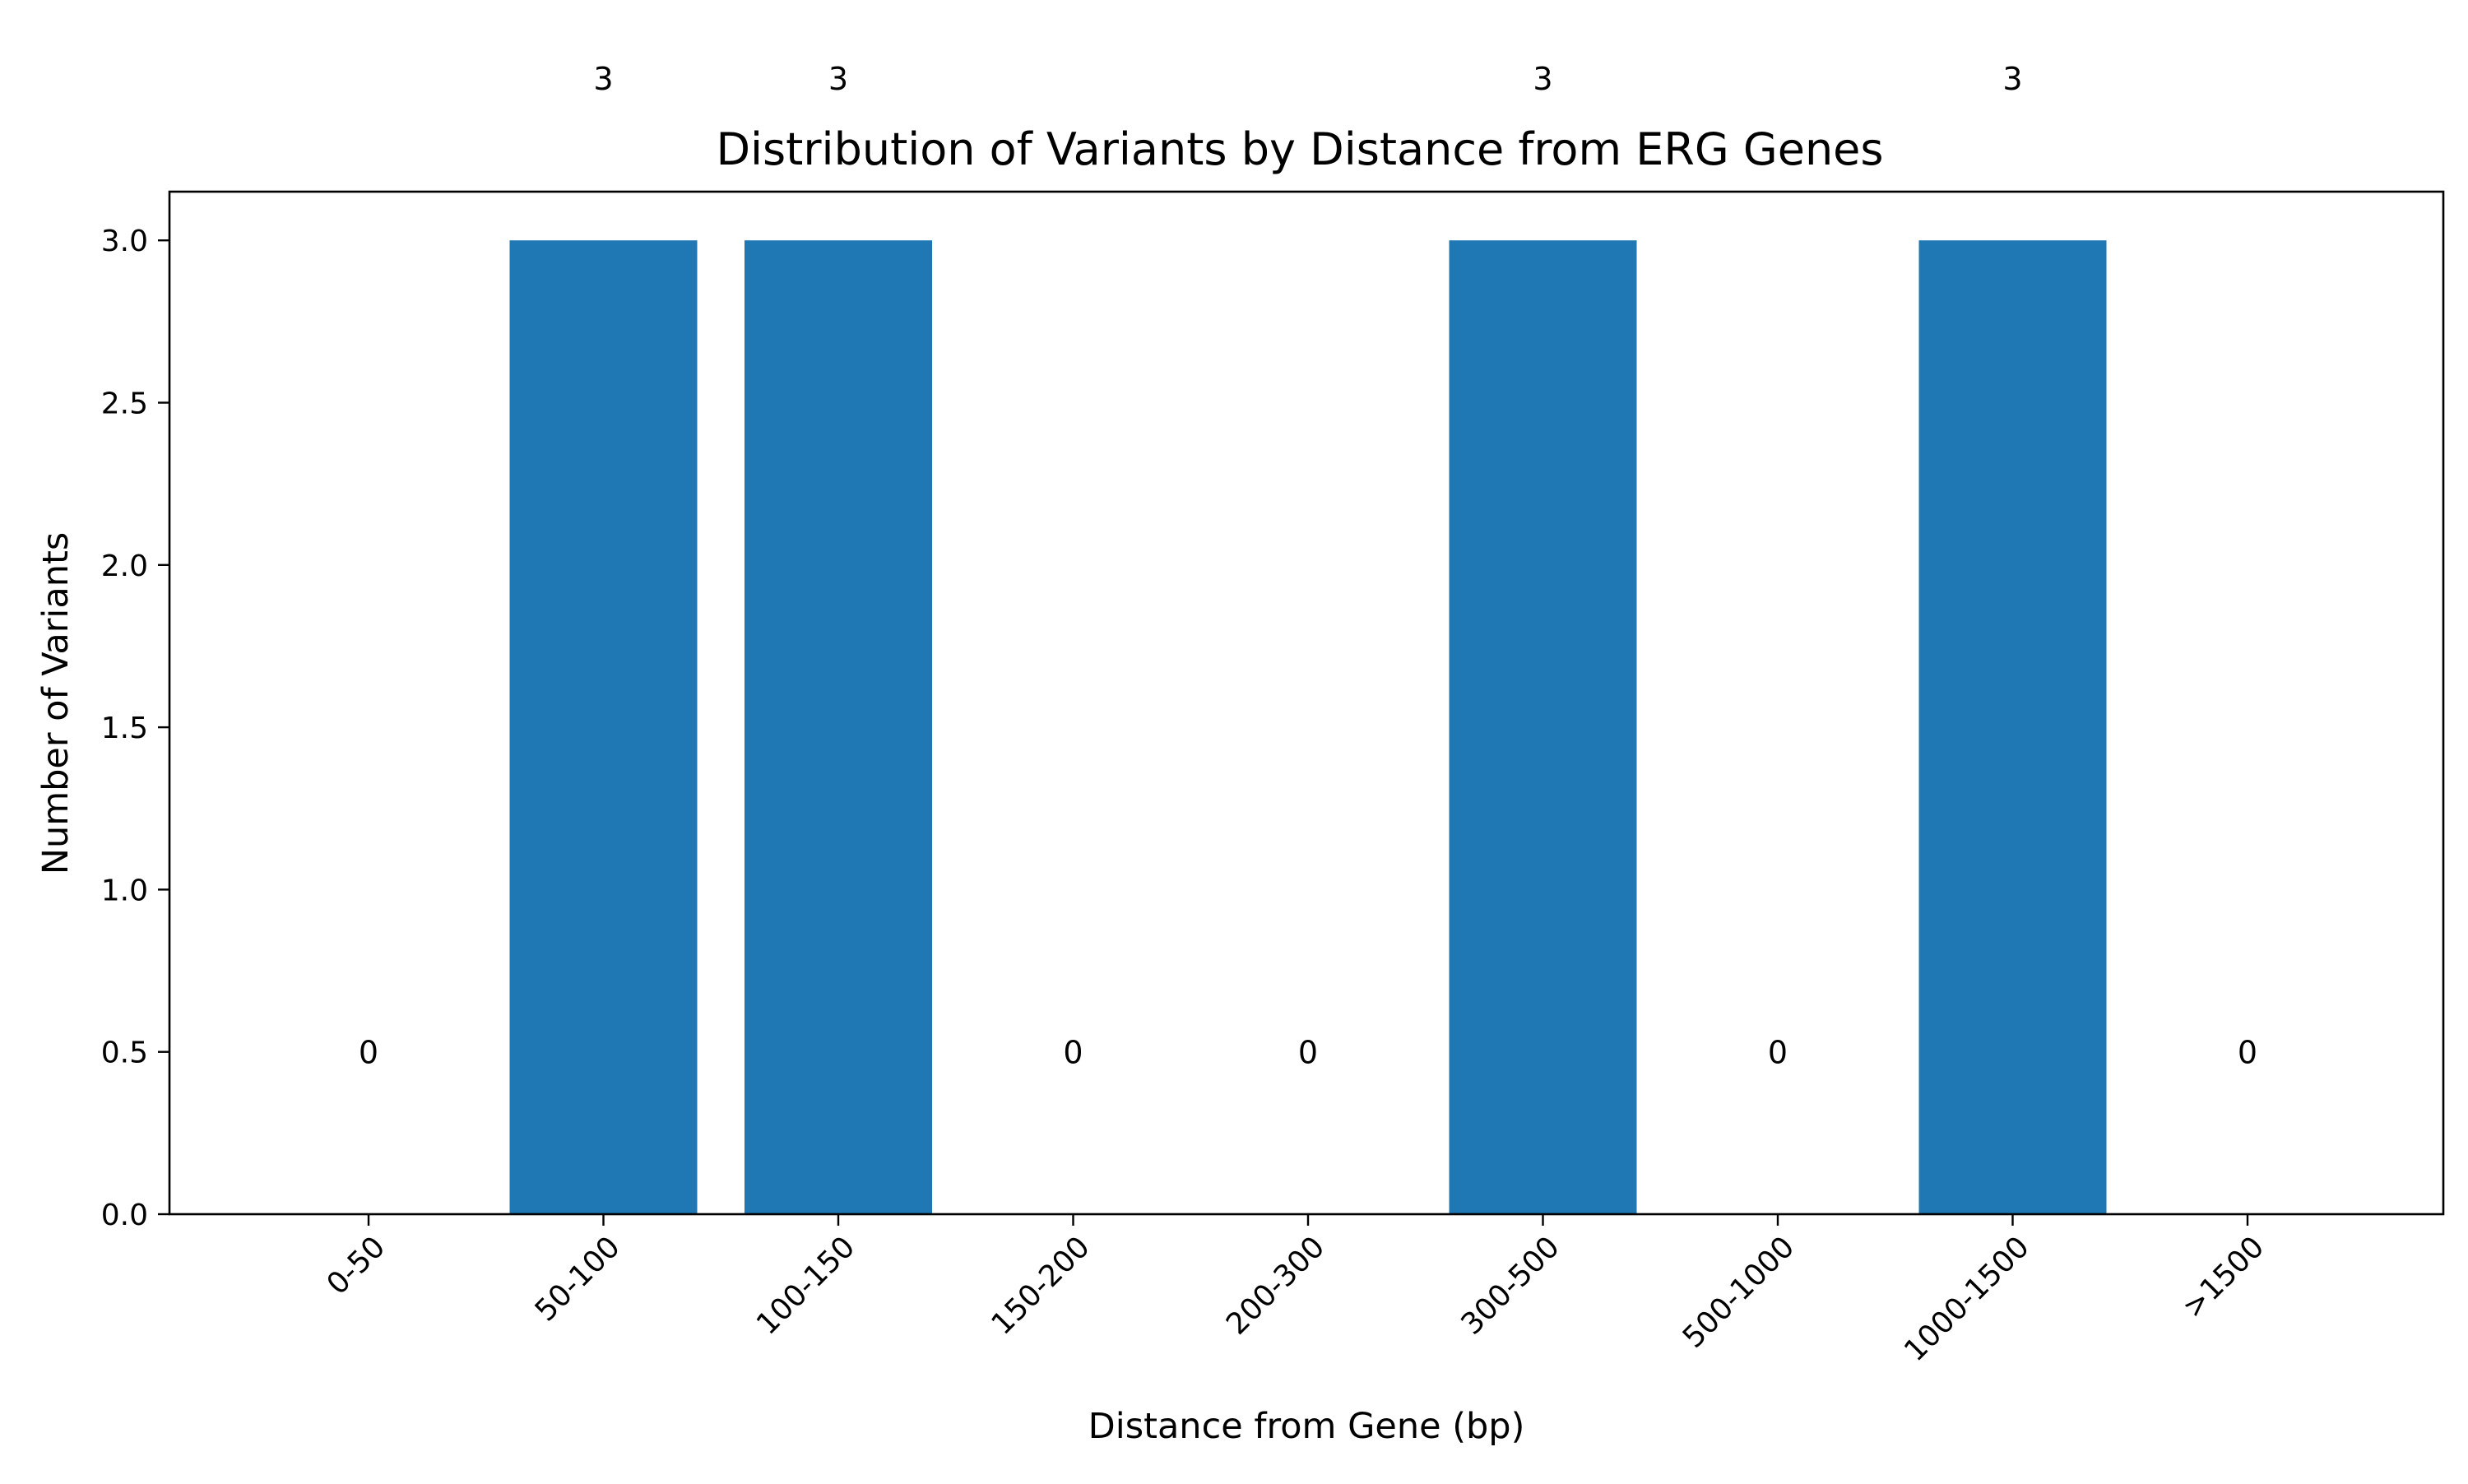 Image resolution: width=2468 pixels, height=1484 pixels. I want to click on data-label-3: 0, so click(1073, 1053).